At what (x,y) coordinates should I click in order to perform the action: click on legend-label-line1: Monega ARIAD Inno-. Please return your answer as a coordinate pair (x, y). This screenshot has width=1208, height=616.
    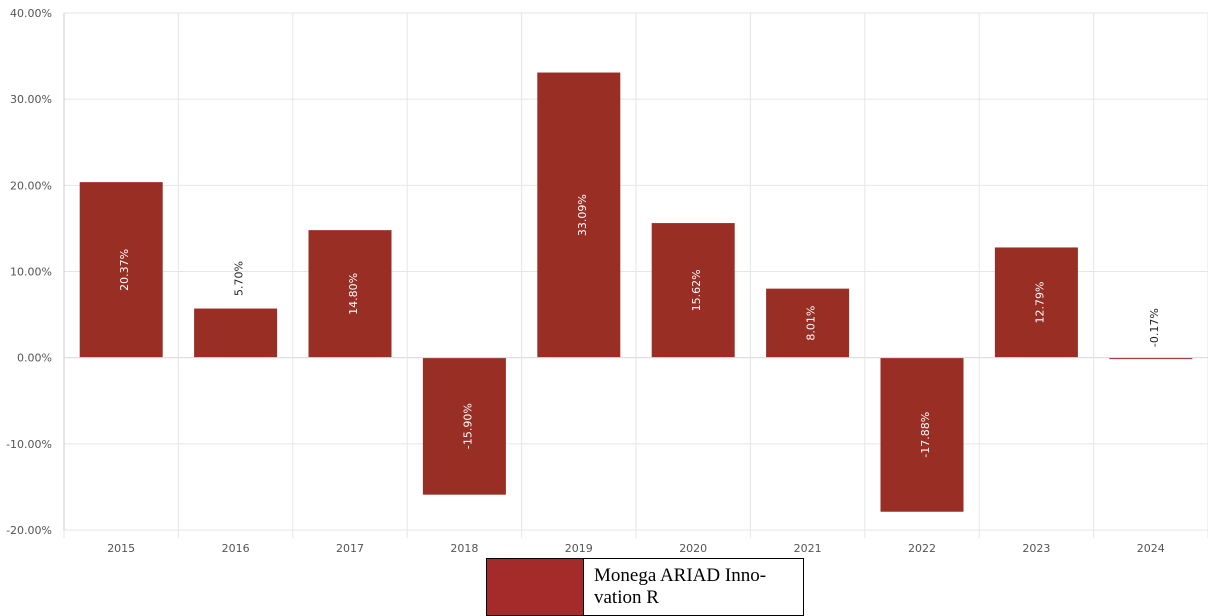
    Looking at the image, I should click on (680, 575).